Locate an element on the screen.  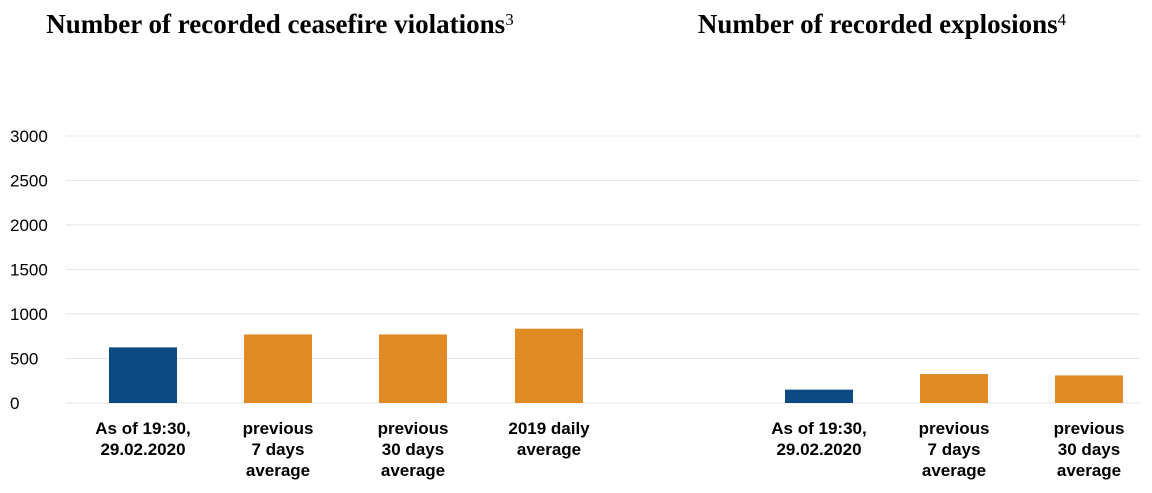
bars is located at coordinates (616, 365).